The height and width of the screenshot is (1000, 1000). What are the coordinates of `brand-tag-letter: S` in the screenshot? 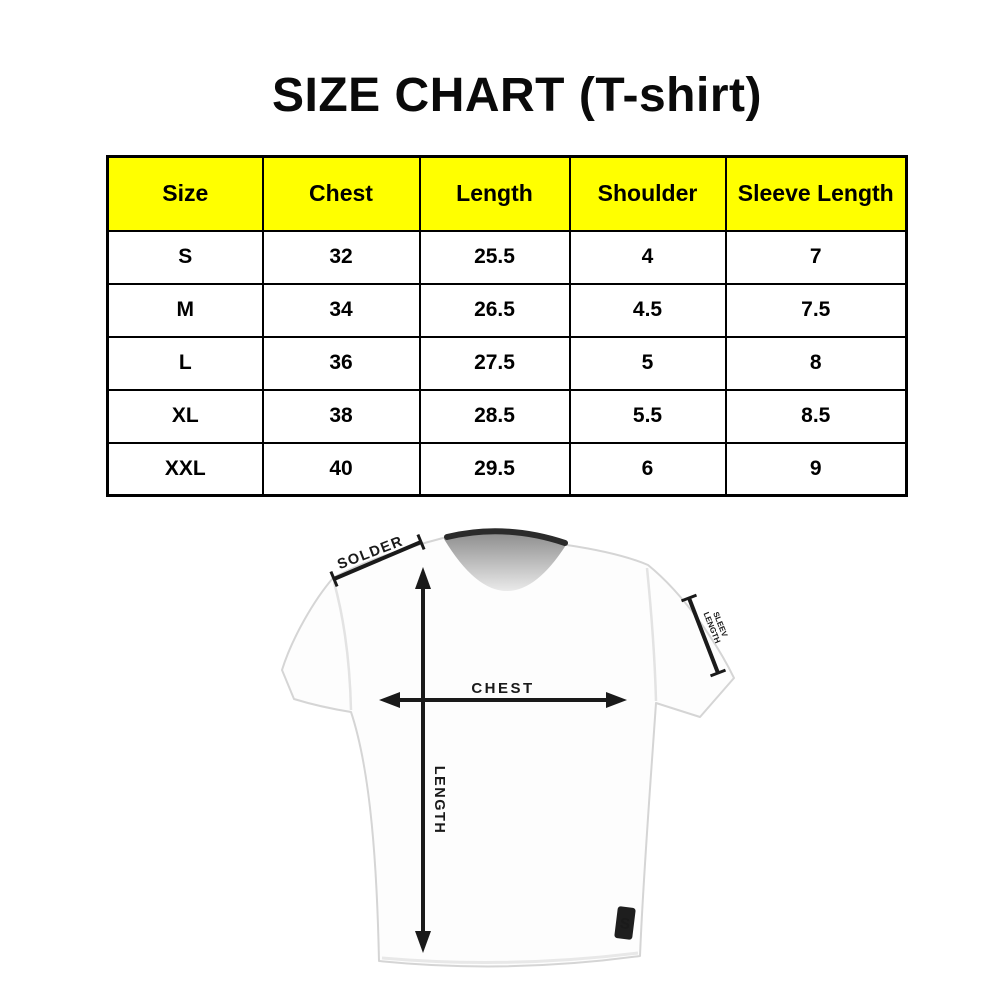 It's located at (625, 924).